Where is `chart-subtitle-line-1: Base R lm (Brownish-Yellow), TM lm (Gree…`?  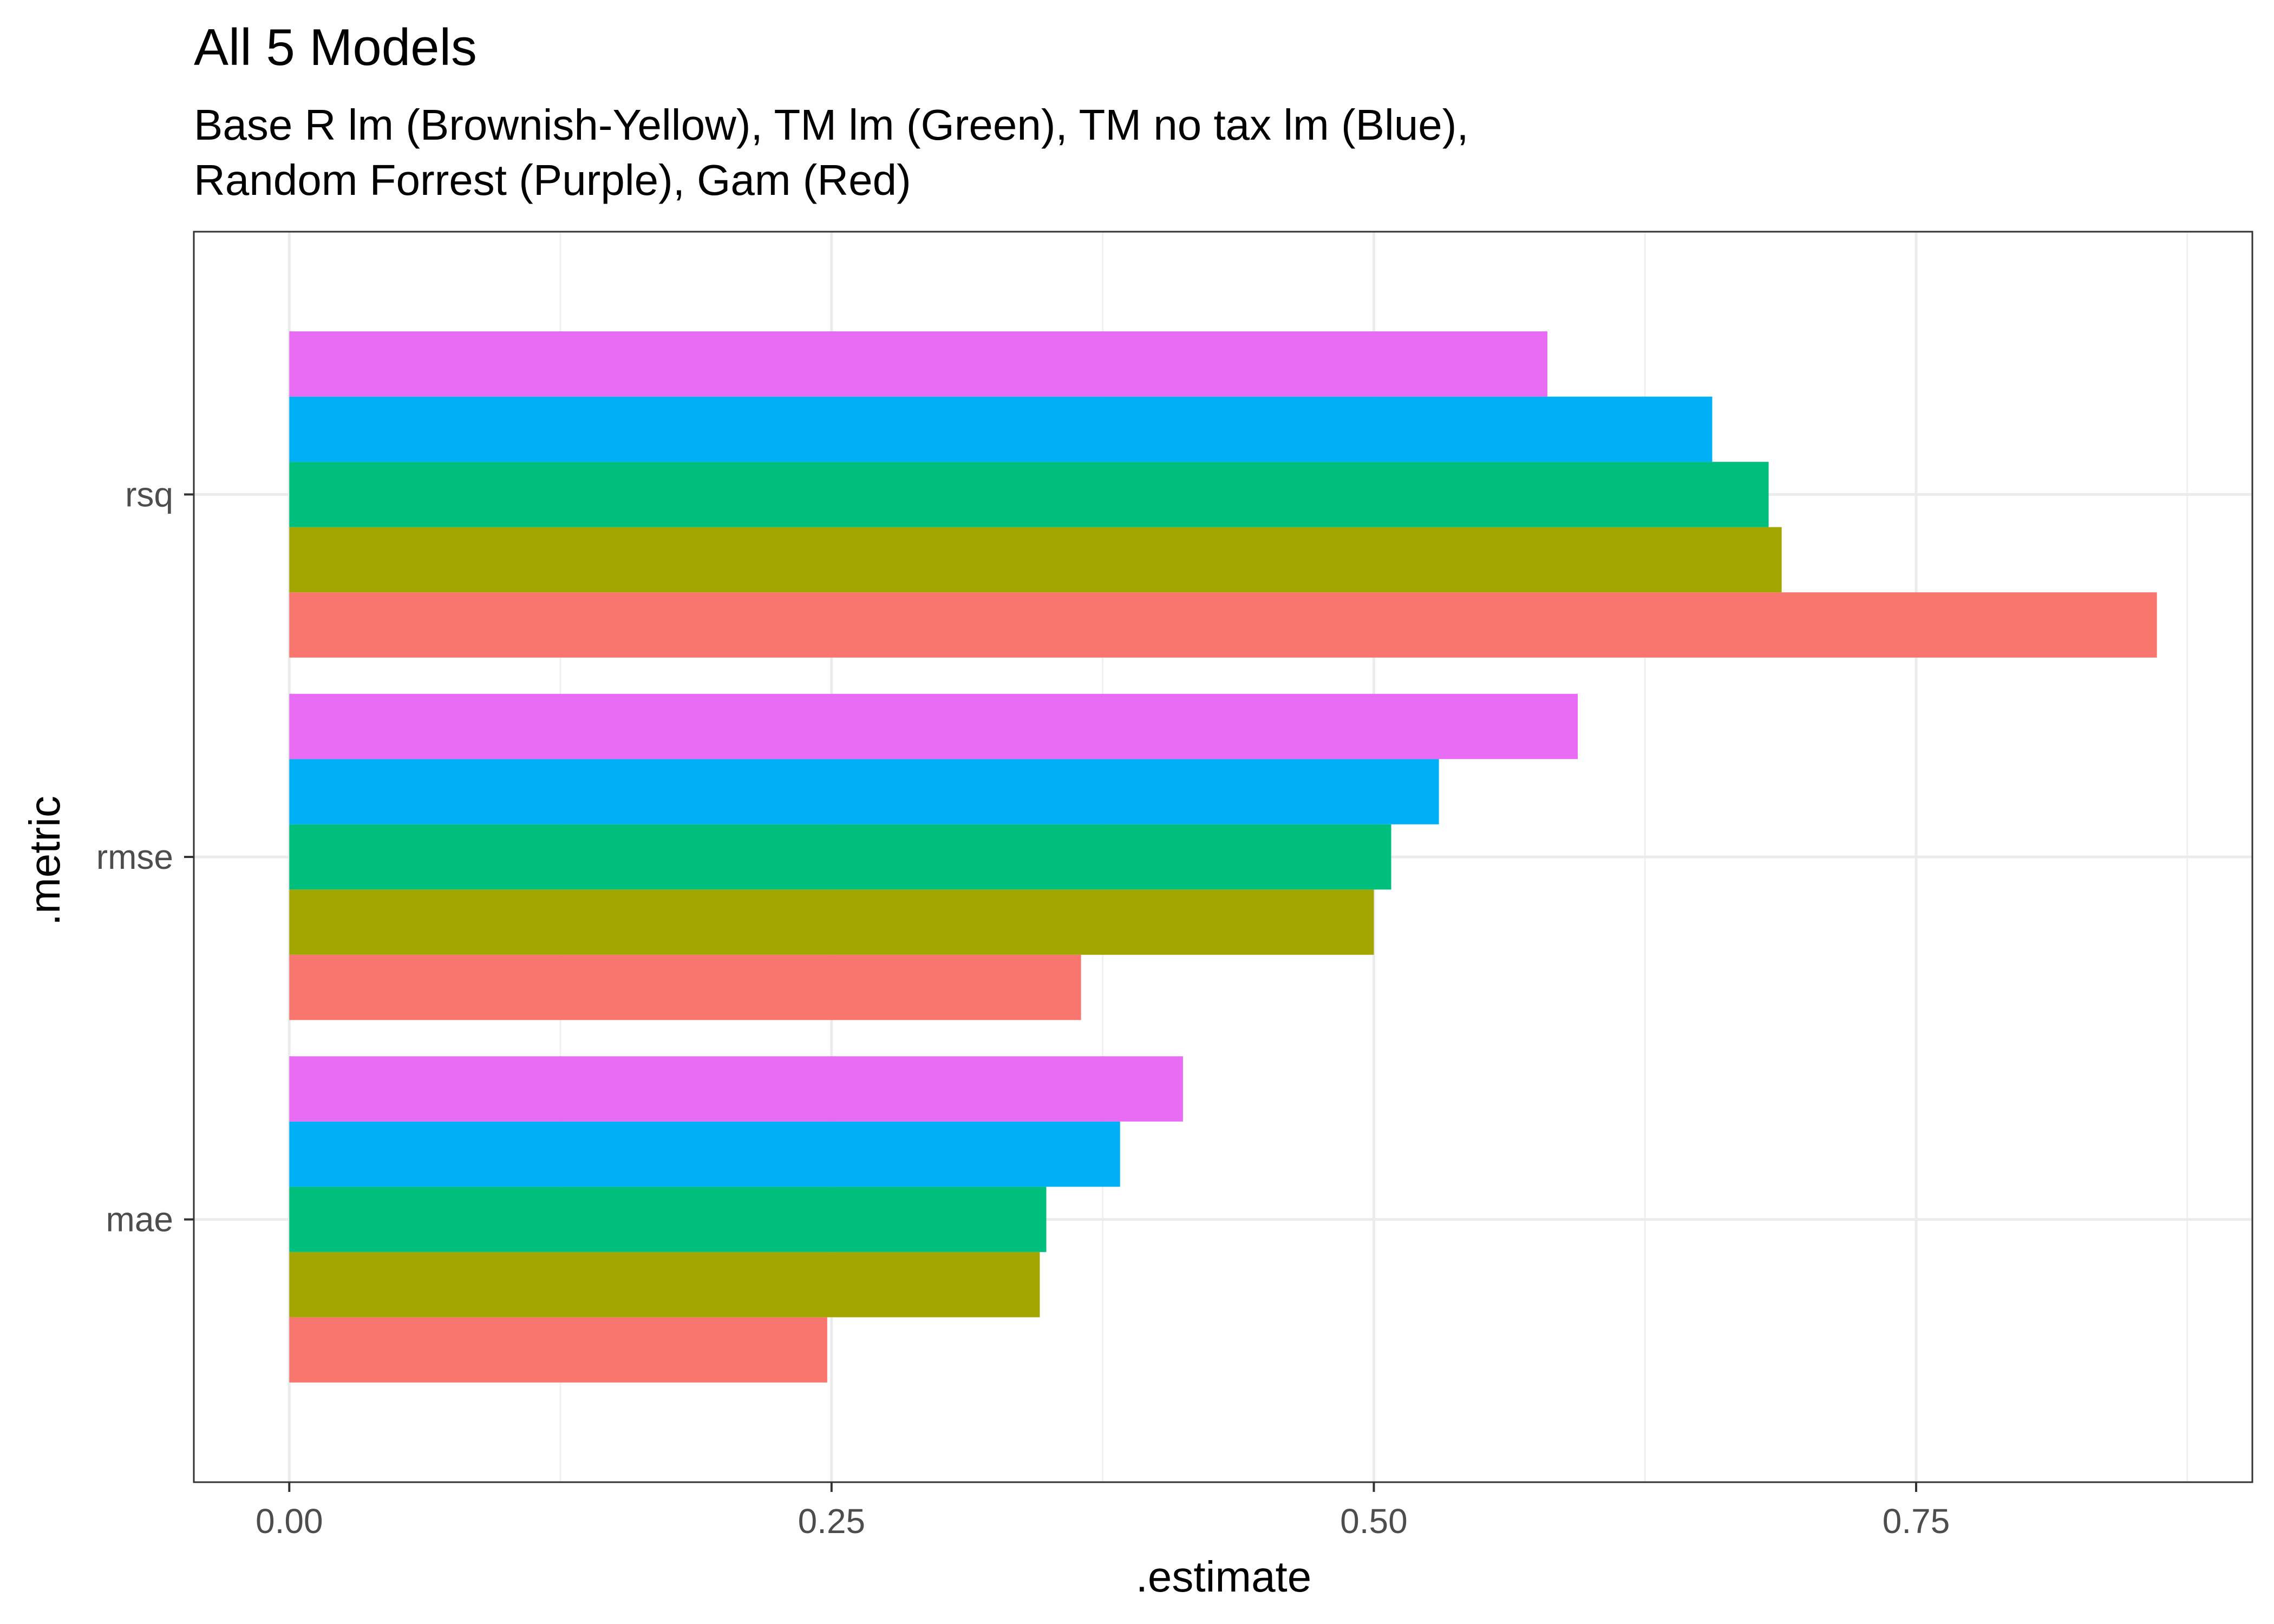
chart-subtitle-line-1: Base R lm (Brownish-Yellow), TM lm (Gree… is located at coordinates (832, 125).